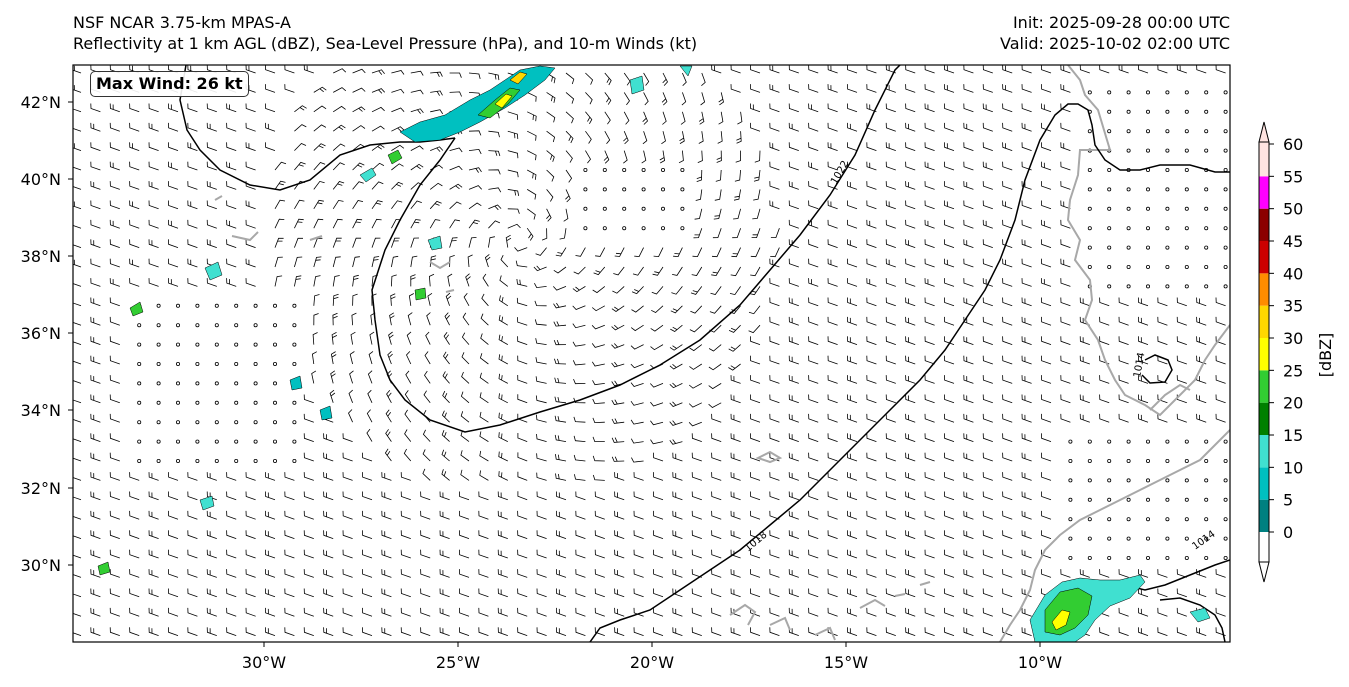 This screenshot has width=1349, height=687. Describe the element at coordinates (41, 565) in the screenshot. I see `lat-label-30: 30°N` at that location.